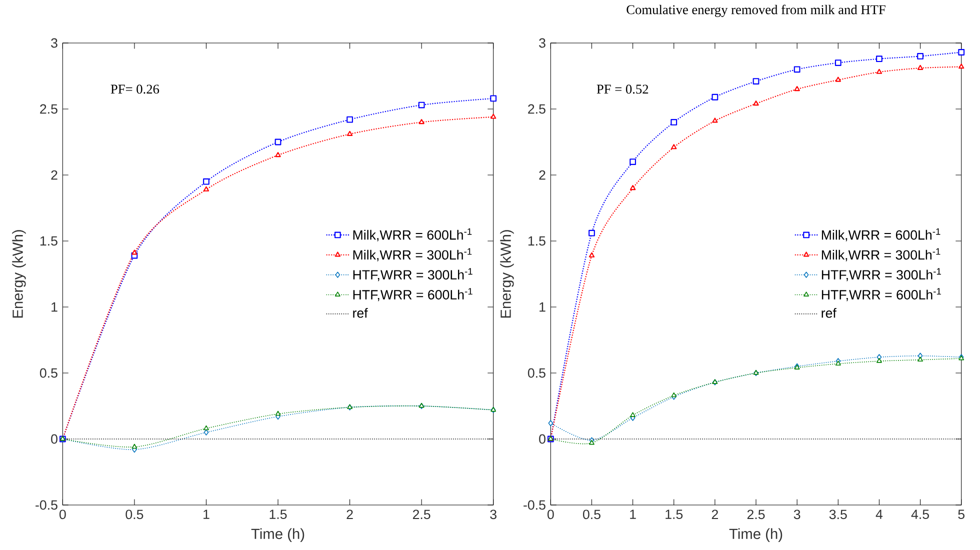 Image resolution: width=980 pixels, height=550 pixels. I want to click on x-tick-label: 4.5, so click(920, 515).